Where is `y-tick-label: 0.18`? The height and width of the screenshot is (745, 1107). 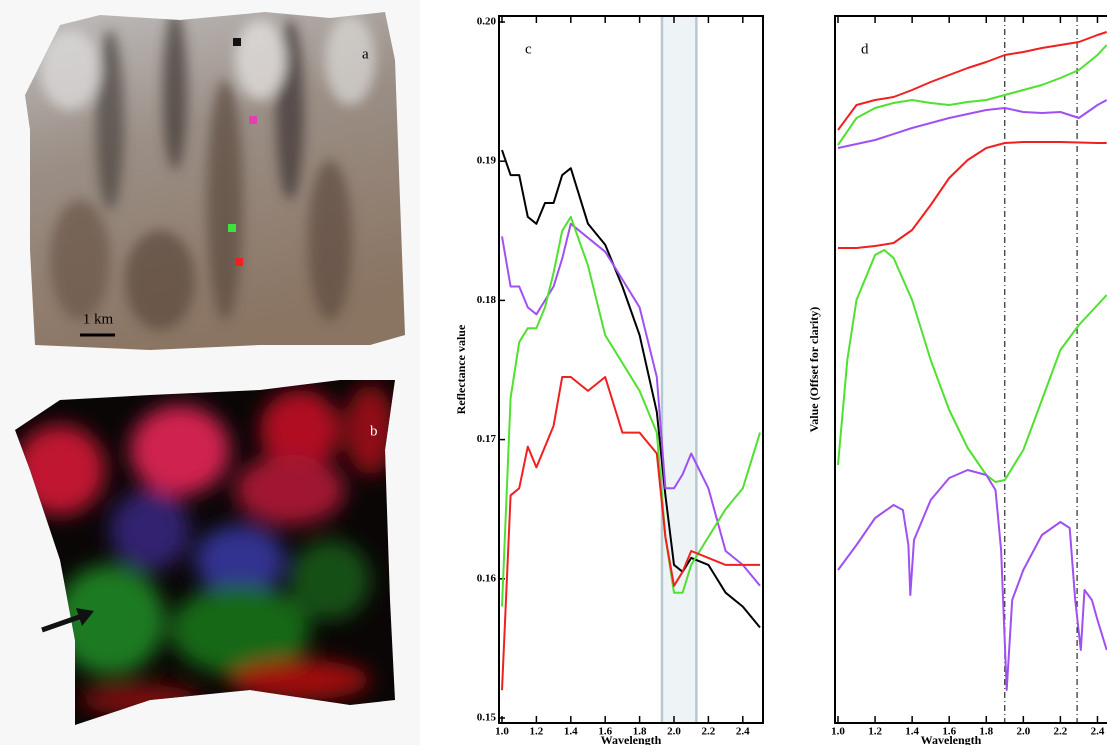 y-tick-label: 0.18 is located at coordinates (487, 300).